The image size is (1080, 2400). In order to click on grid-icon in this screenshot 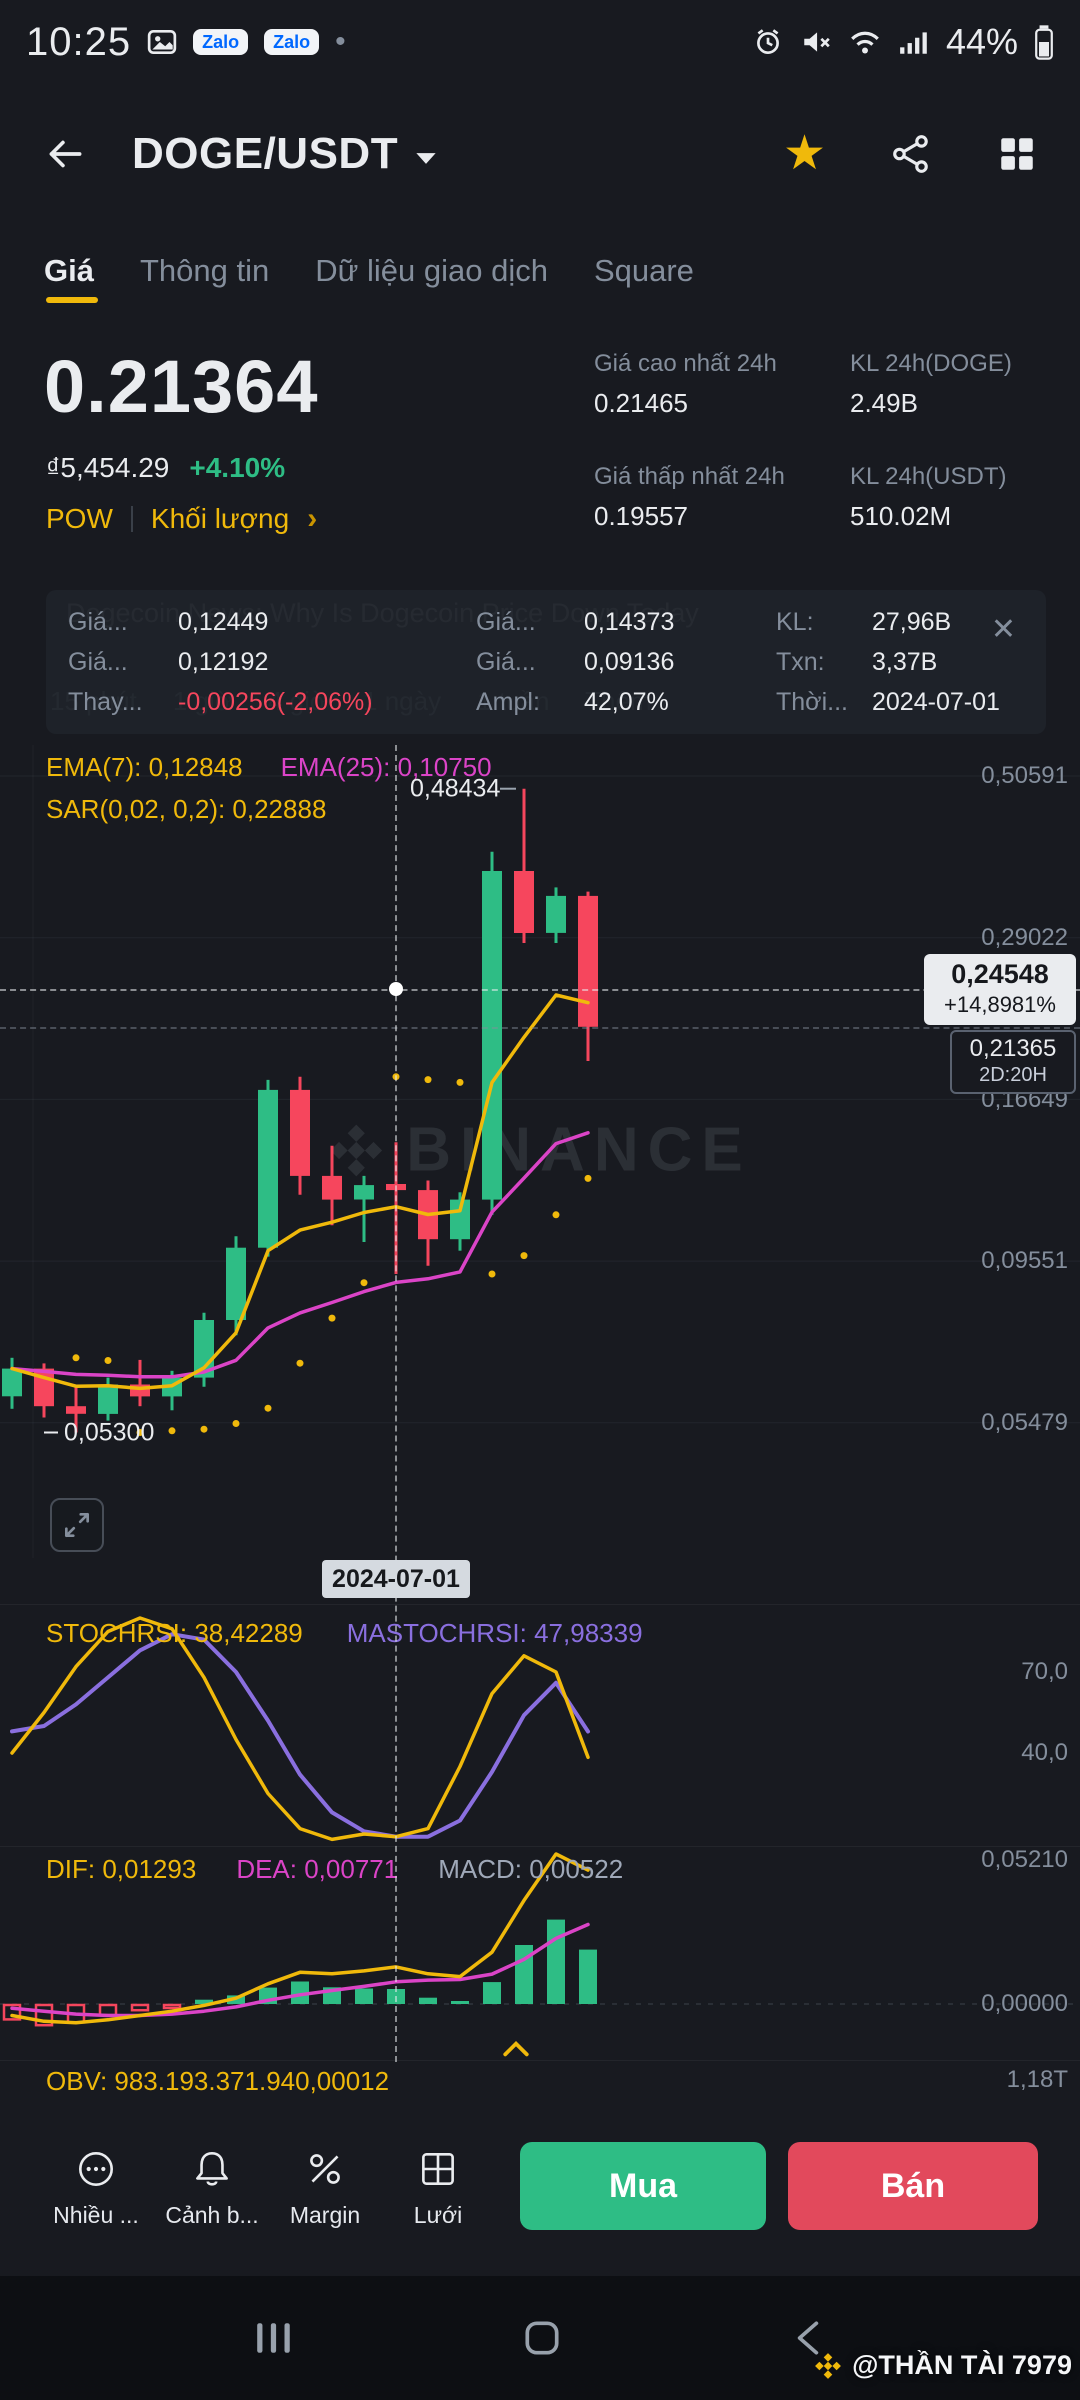, I will do `click(438, 2167)`.